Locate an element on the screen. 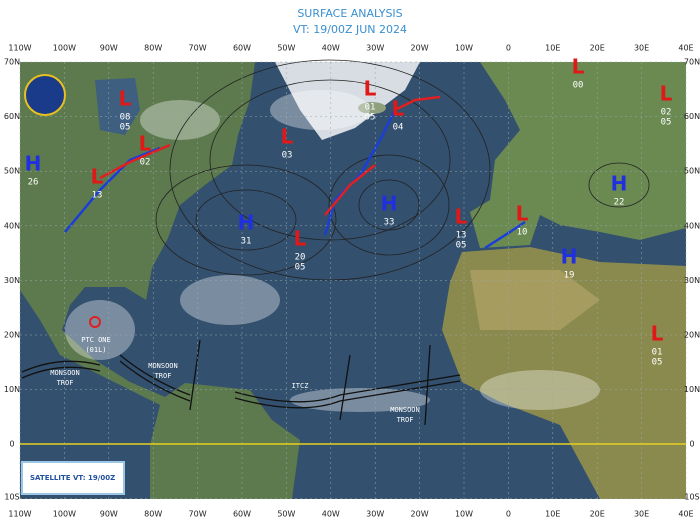 The width and height of the screenshot is (700, 525). hudson-bay is located at coordinates (117, 106).